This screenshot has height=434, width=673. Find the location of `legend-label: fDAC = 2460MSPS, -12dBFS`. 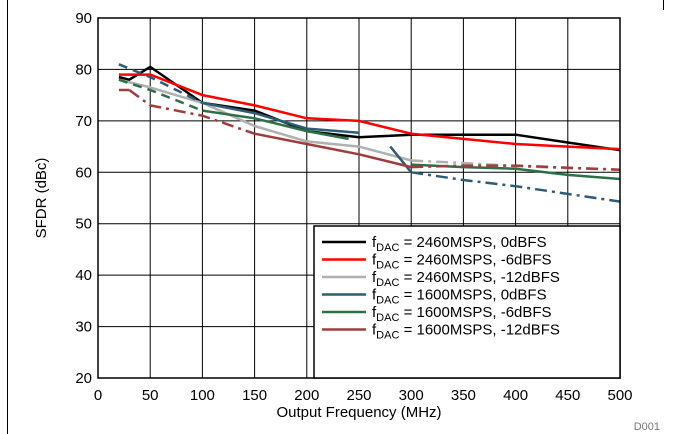

legend-label: fDAC = 2460MSPS, -12dBFS is located at coordinates (466, 279).